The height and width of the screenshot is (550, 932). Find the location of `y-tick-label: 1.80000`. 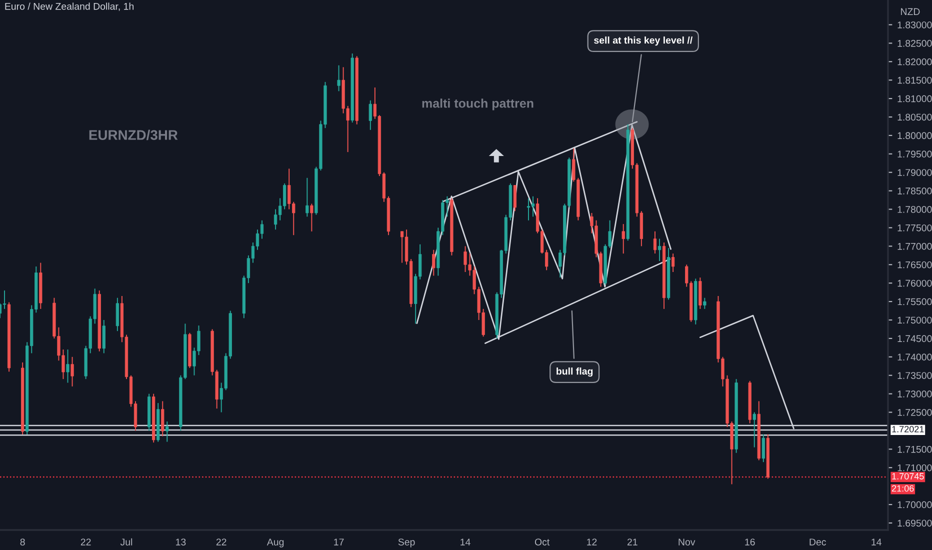

y-tick-label: 1.80000 is located at coordinates (915, 136).